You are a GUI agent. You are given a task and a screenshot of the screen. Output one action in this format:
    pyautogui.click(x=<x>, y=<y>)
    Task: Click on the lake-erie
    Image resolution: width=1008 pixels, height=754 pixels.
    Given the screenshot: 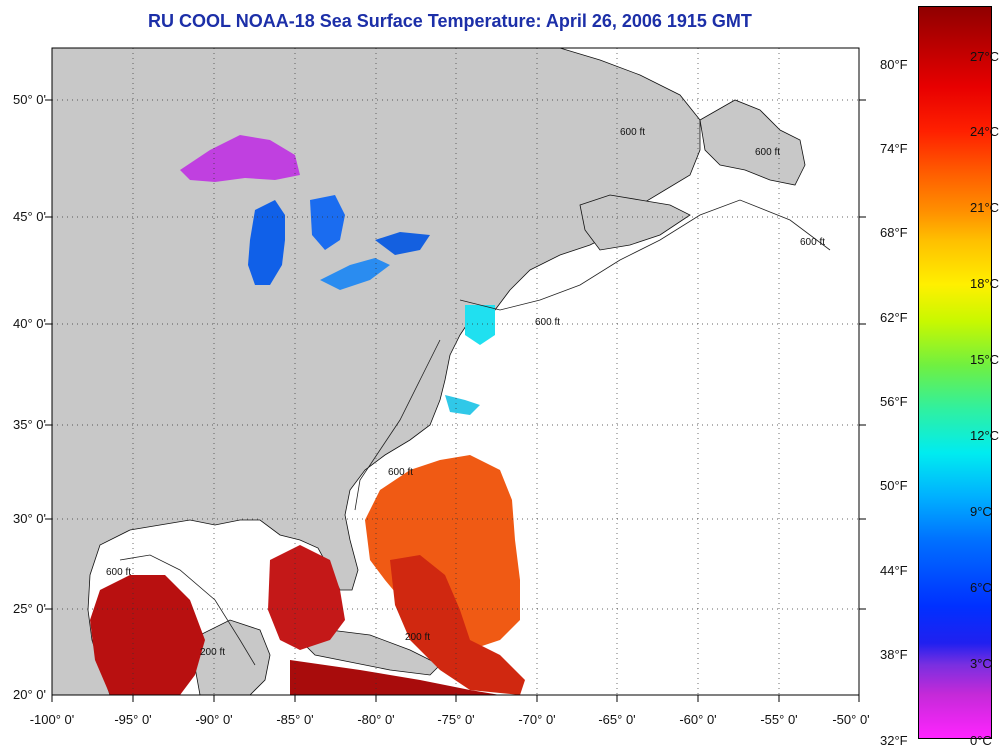 What is the action you would take?
    pyautogui.click(x=355, y=274)
    